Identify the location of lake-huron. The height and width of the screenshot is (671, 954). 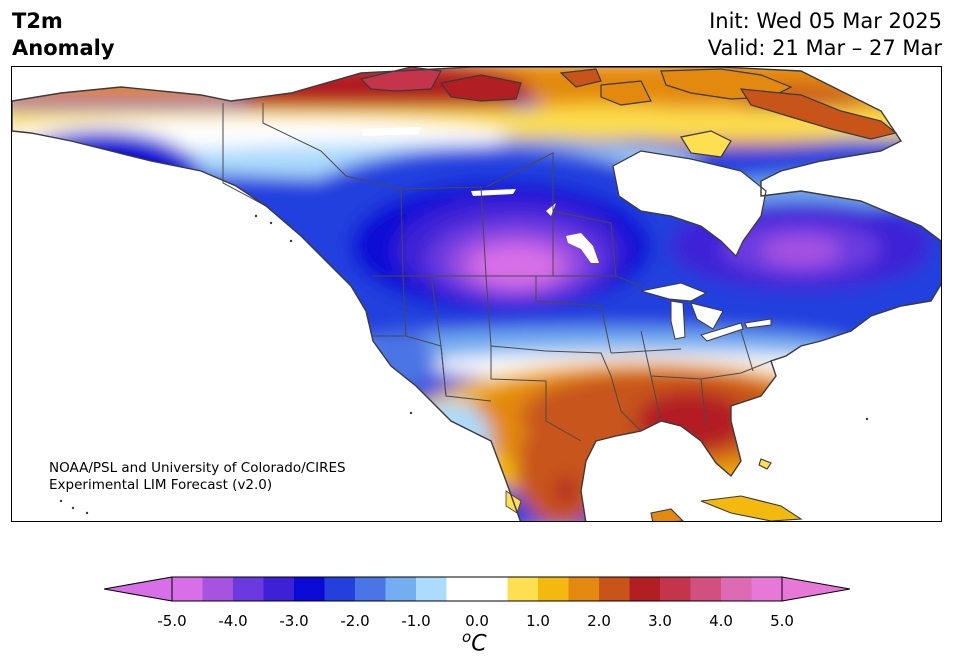
(707, 316).